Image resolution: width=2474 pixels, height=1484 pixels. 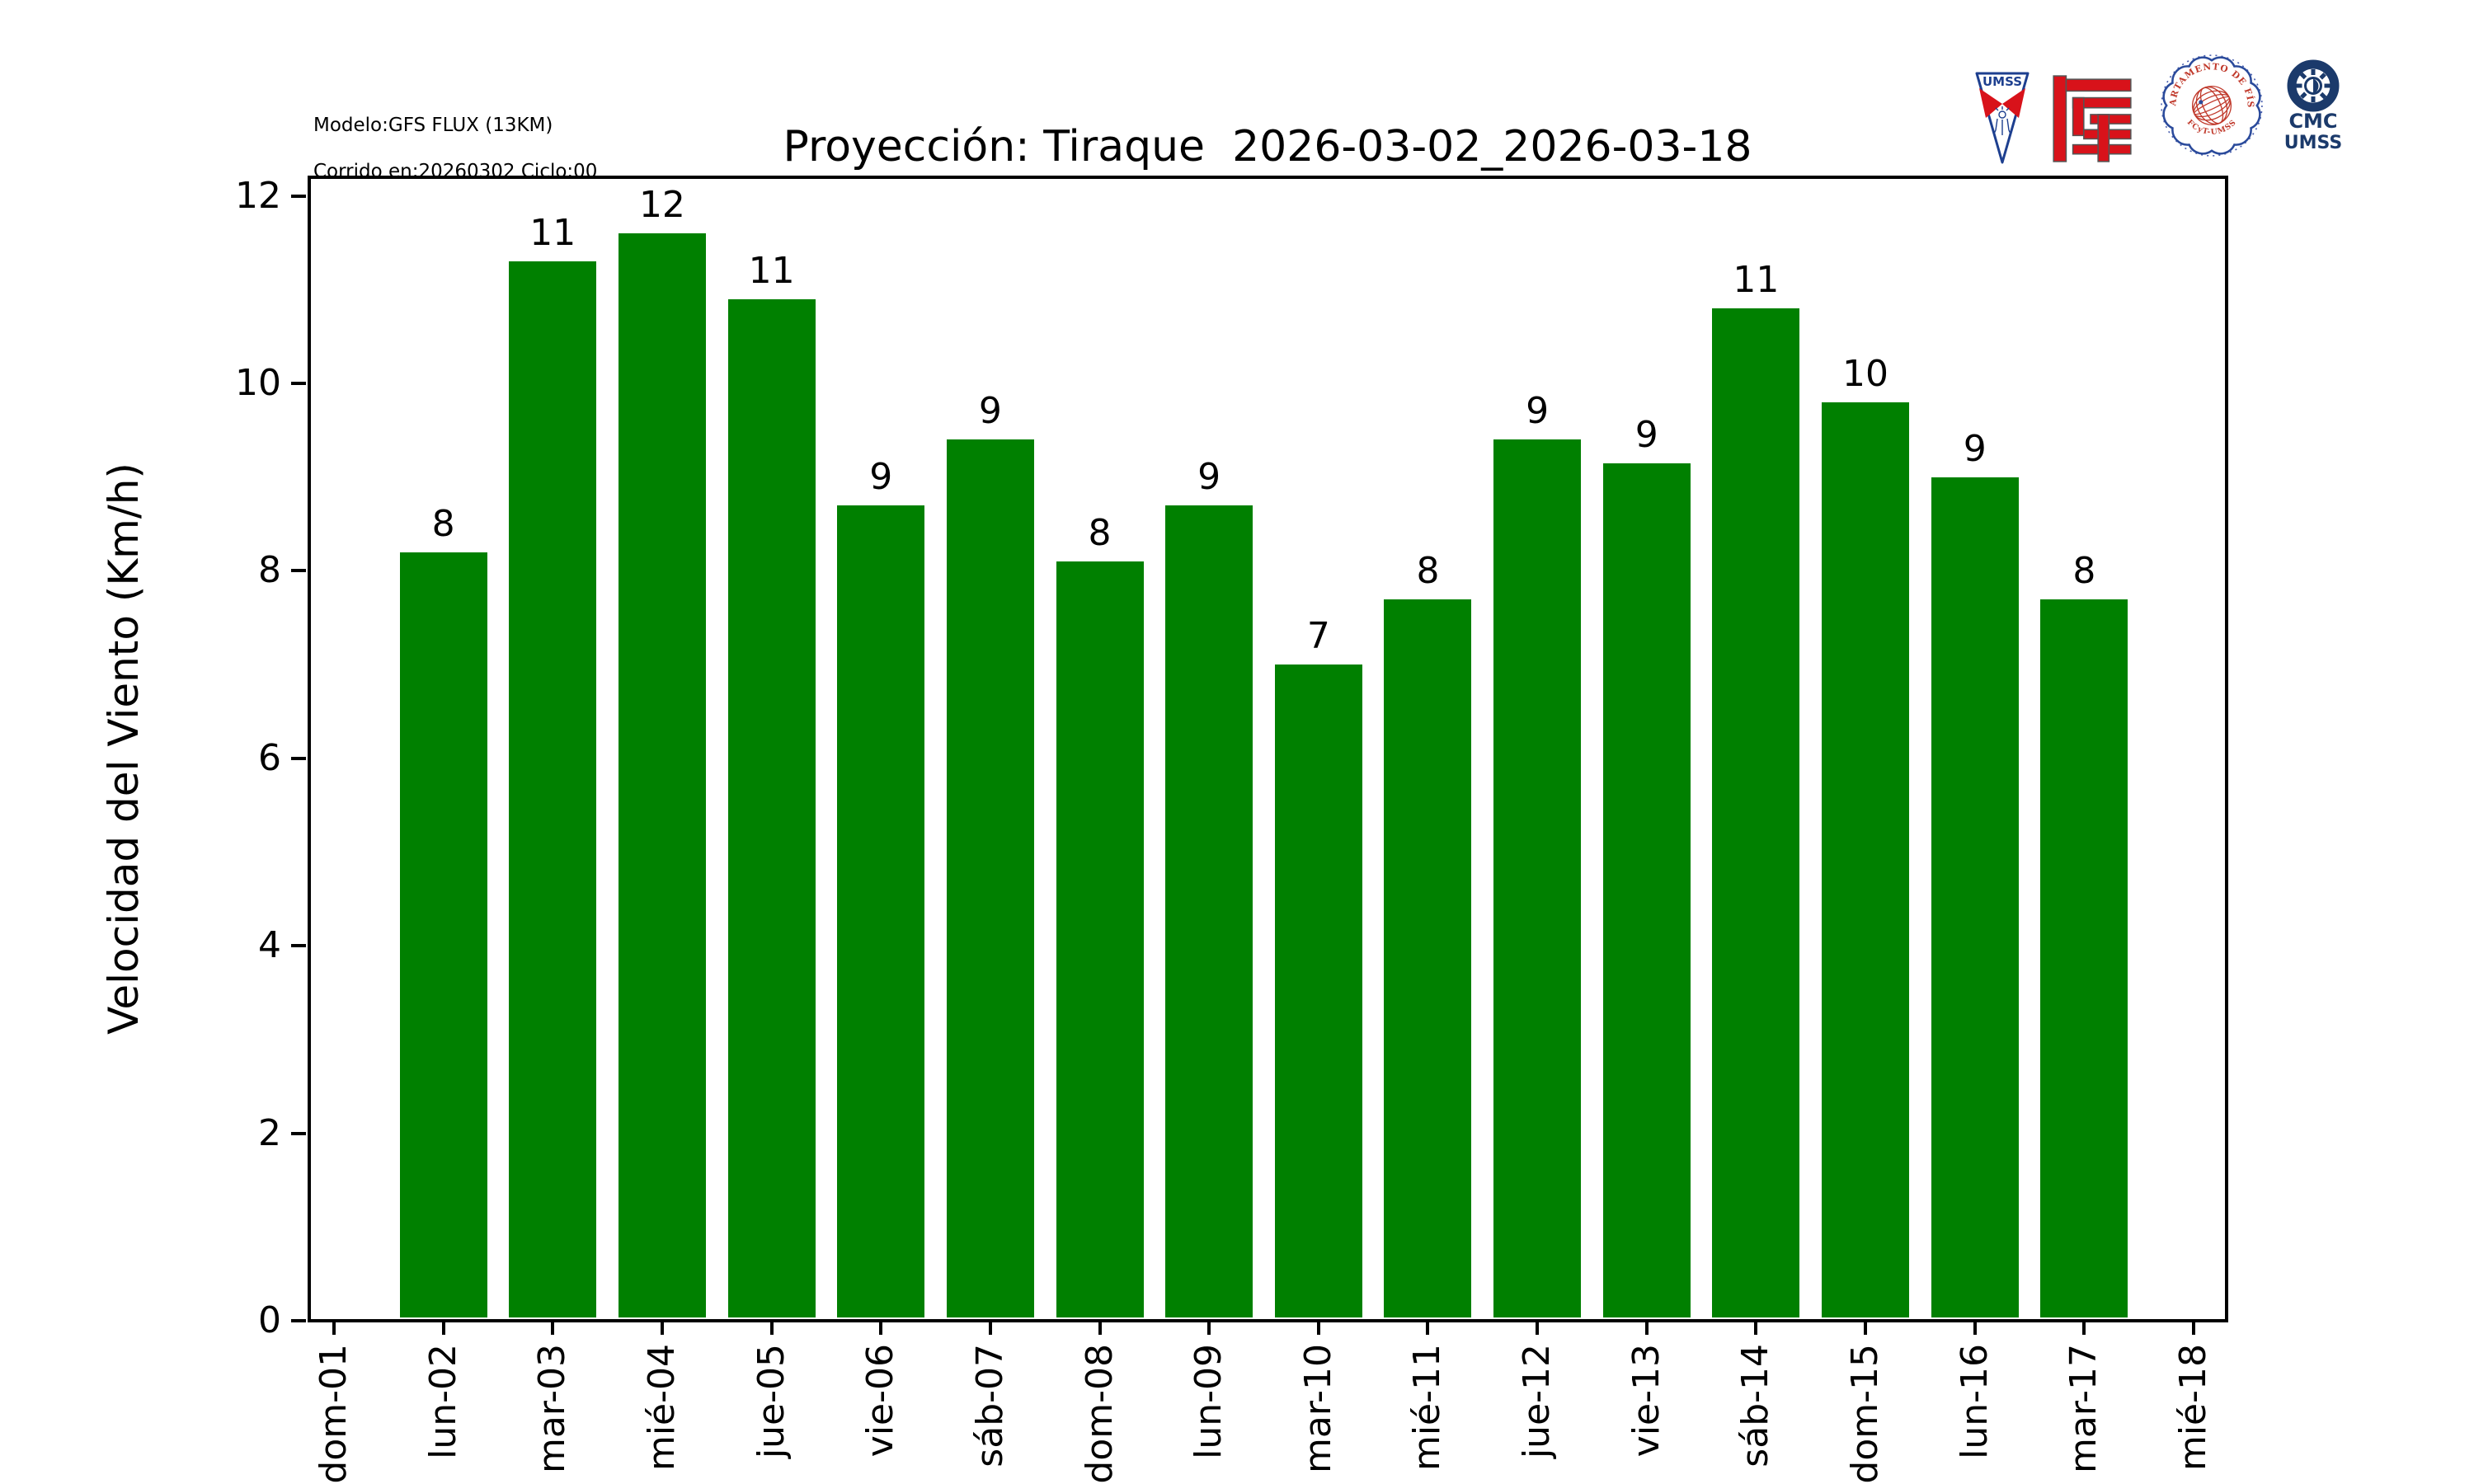 What do you see at coordinates (2312, 121) in the screenshot?
I see `cmc-text: CMC` at bounding box center [2312, 121].